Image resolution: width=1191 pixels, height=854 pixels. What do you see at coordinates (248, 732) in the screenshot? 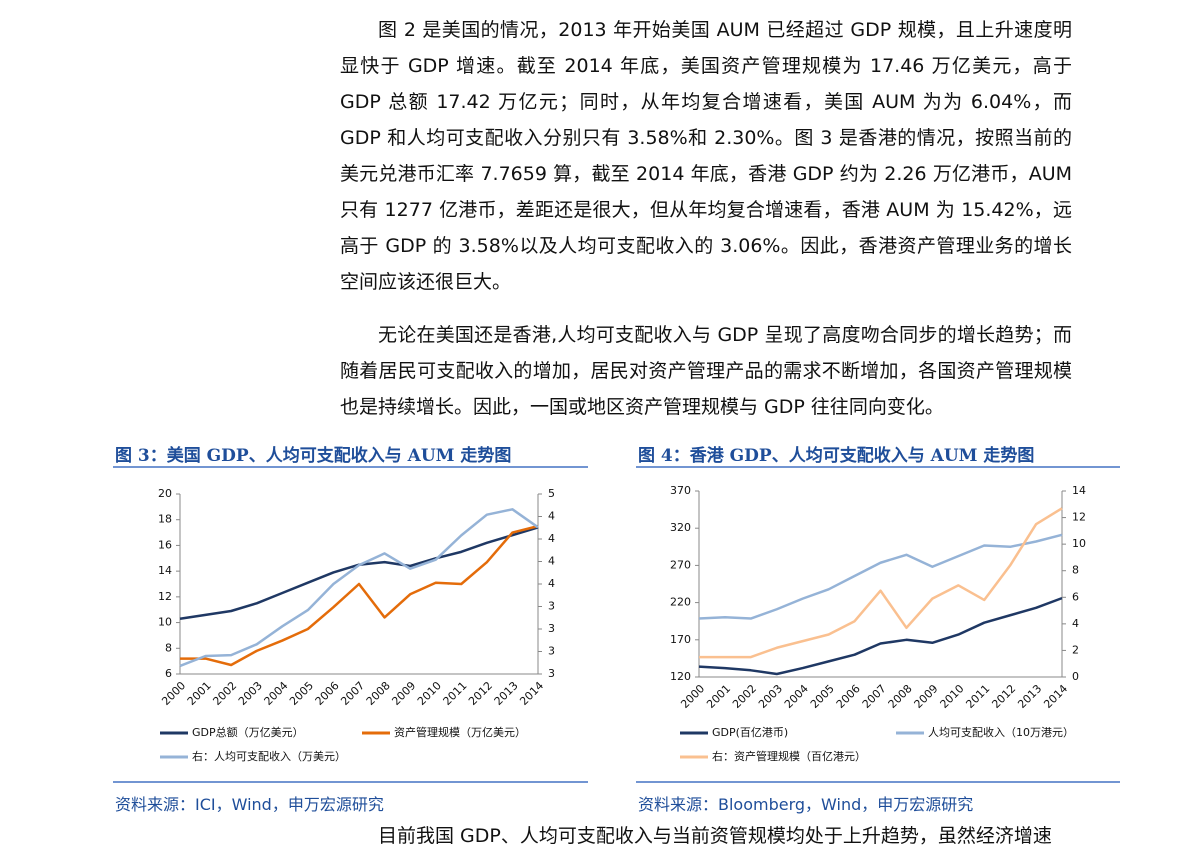
I see `legend-label: GDP总额（万亿美元）` at bounding box center [248, 732].